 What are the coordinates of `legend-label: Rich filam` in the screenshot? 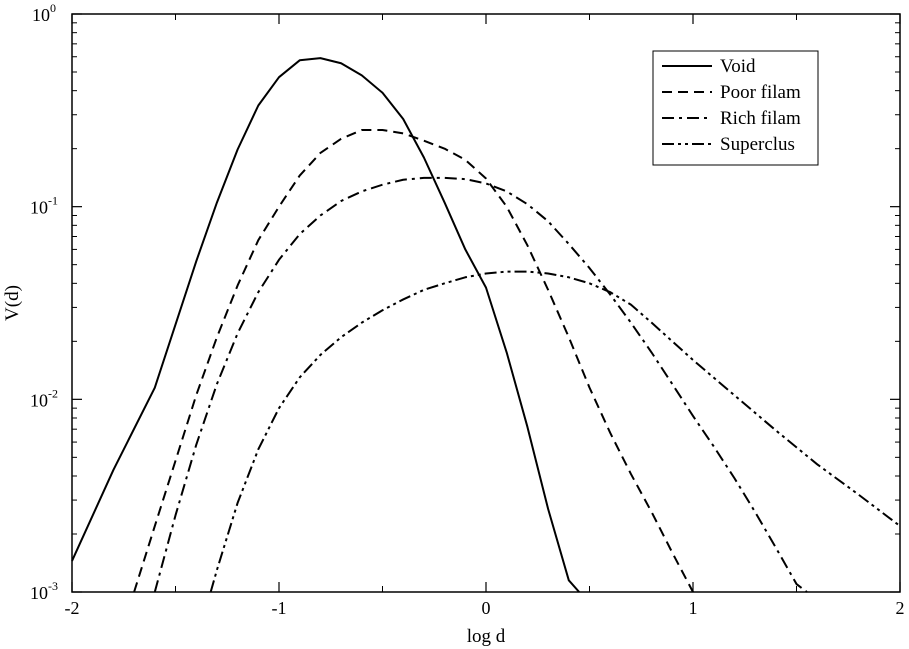 It's located at (760, 118).